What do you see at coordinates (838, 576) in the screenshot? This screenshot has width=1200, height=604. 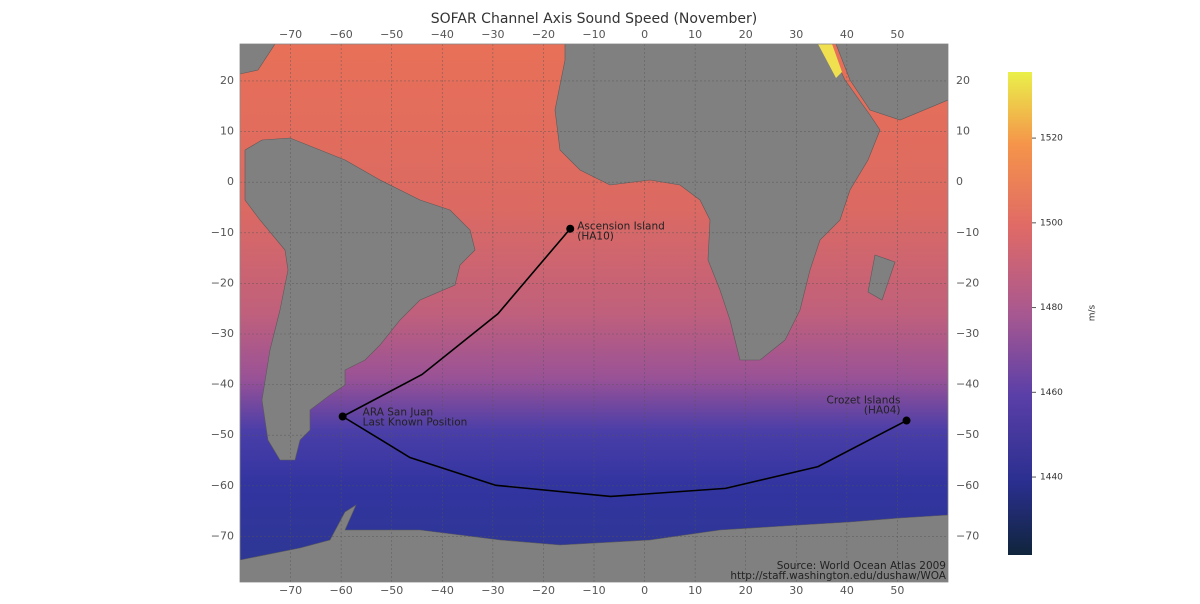 I see `source-text: http://staff.washington.edu/dushaw/WOA` at bounding box center [838, 576].